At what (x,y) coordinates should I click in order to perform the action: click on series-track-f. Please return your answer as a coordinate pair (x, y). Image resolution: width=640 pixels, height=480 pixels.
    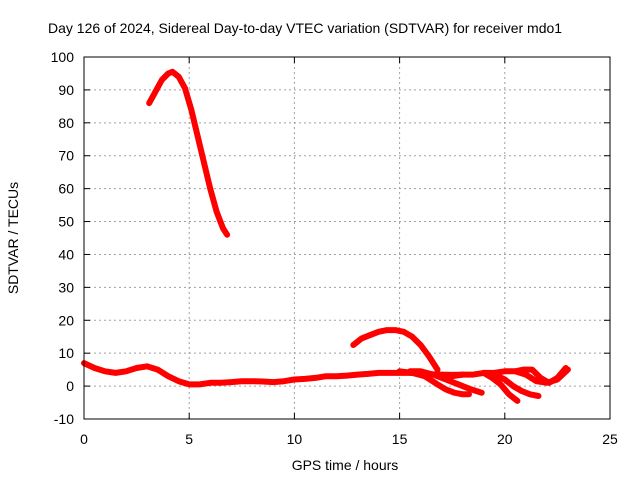
    Looking at the image, I should click on (540, 375).